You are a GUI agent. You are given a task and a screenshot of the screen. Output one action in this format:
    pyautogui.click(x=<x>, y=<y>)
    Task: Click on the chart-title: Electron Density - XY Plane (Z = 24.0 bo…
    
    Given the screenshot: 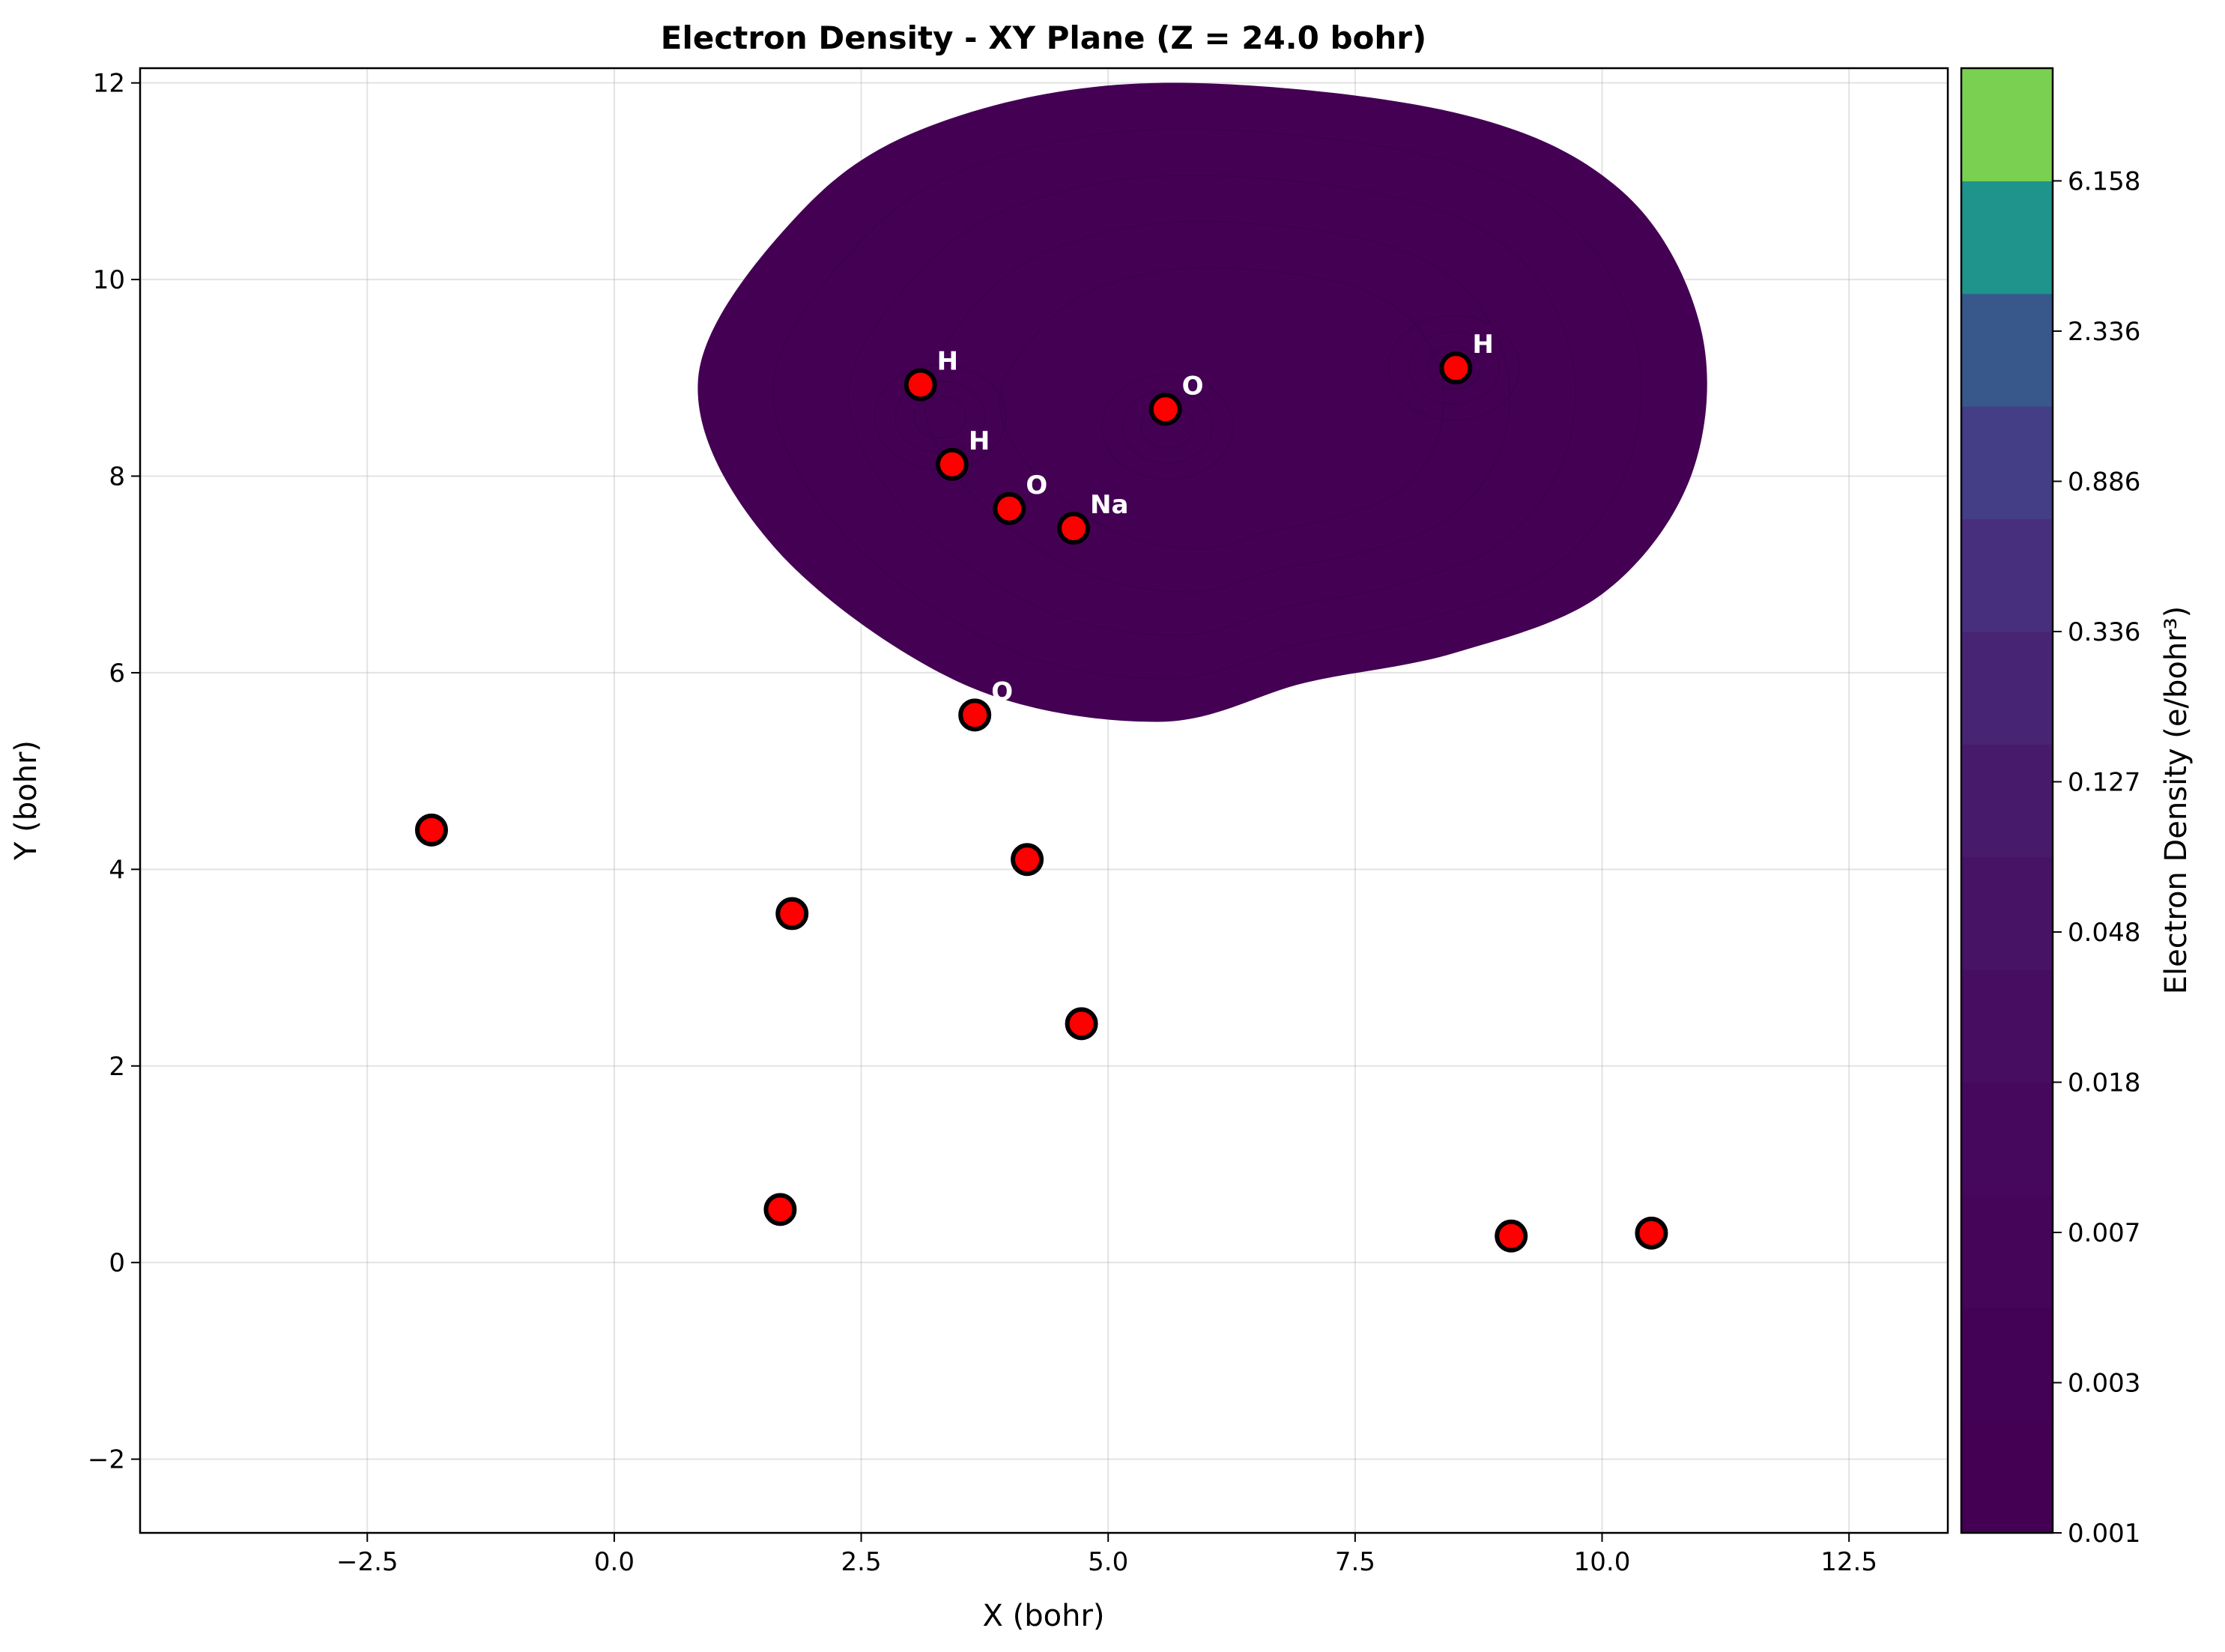 What is the action you would take?
    pyautogui.click(x=1043, y=37)
    